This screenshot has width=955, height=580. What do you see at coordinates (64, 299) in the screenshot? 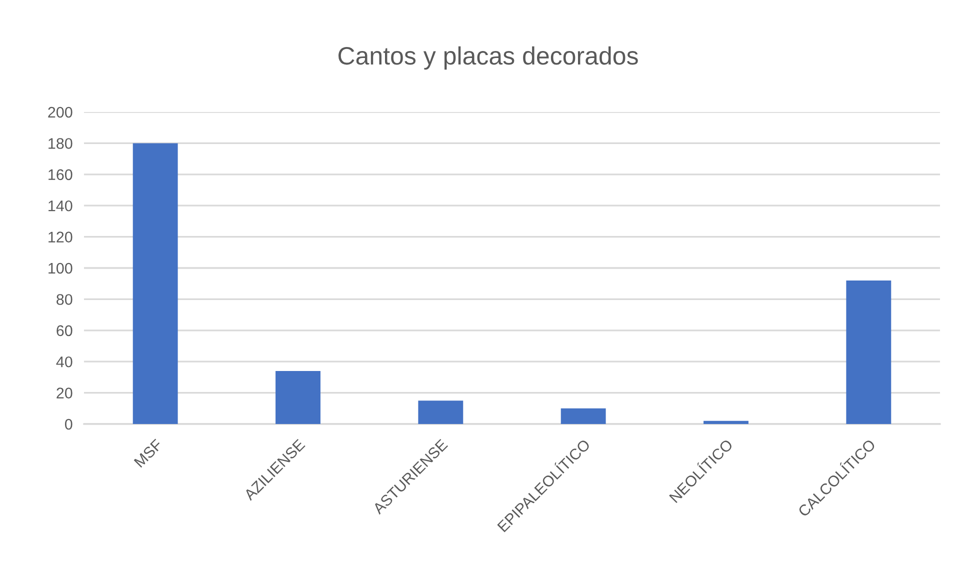
I see `y-tick-label: 80` at bounding box center [64, 299].